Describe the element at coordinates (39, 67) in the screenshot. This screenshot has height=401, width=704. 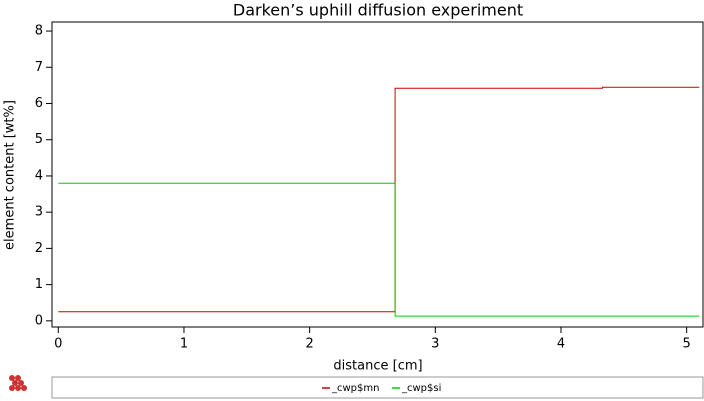
I see `y-tick-label: 7` at that location.